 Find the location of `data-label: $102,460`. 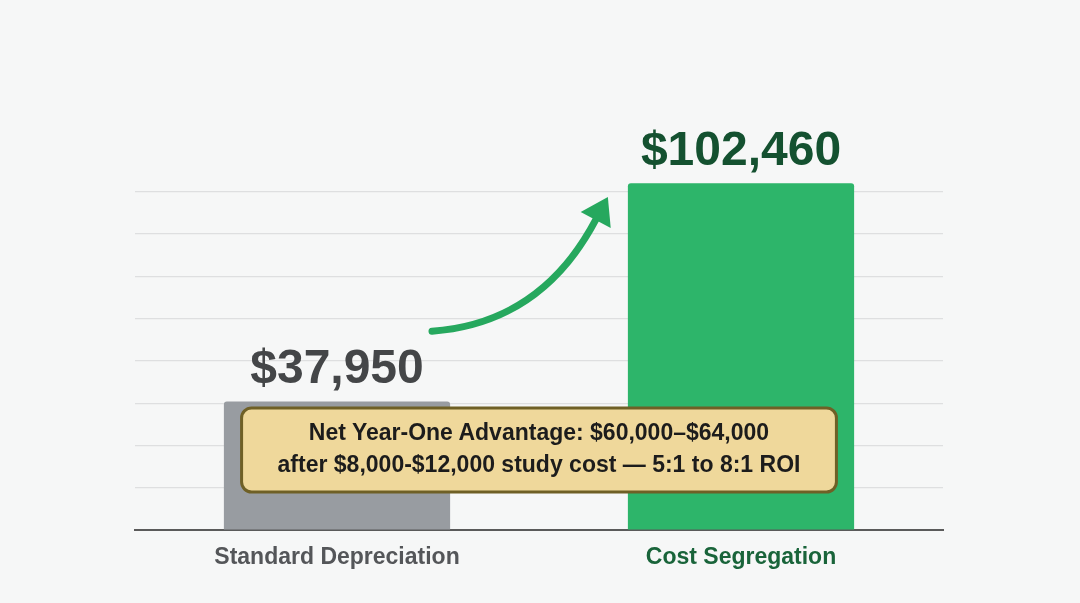

data-label: $102,460 is located at coordinates (741, 148).